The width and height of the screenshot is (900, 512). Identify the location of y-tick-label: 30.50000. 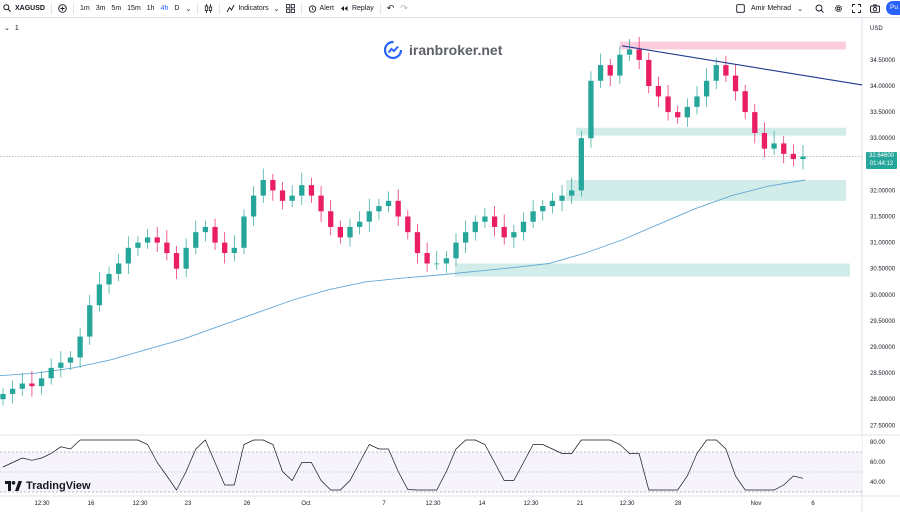
(883, 270).